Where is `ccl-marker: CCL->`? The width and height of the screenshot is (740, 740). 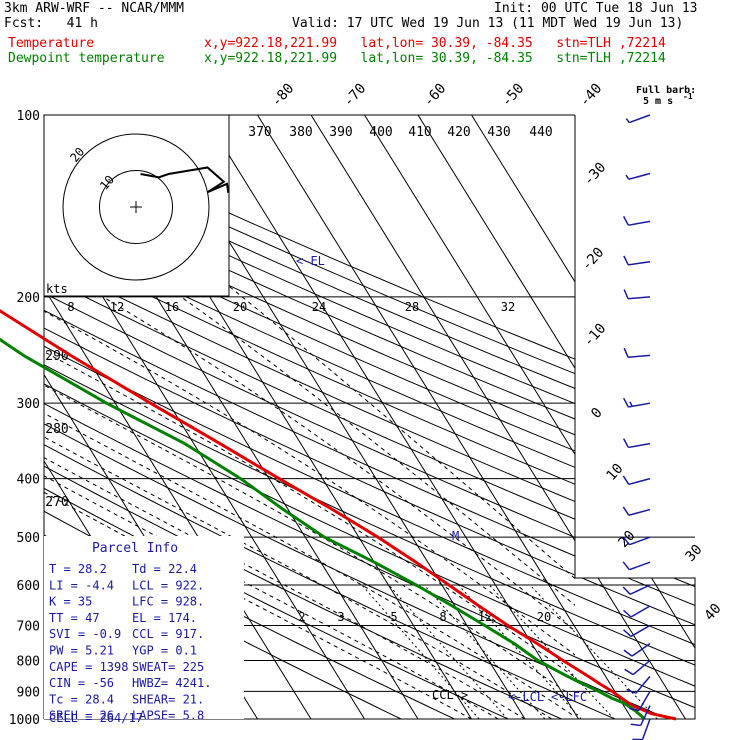 ccl-marker: CCL-> is located at coordinates (450, 695).